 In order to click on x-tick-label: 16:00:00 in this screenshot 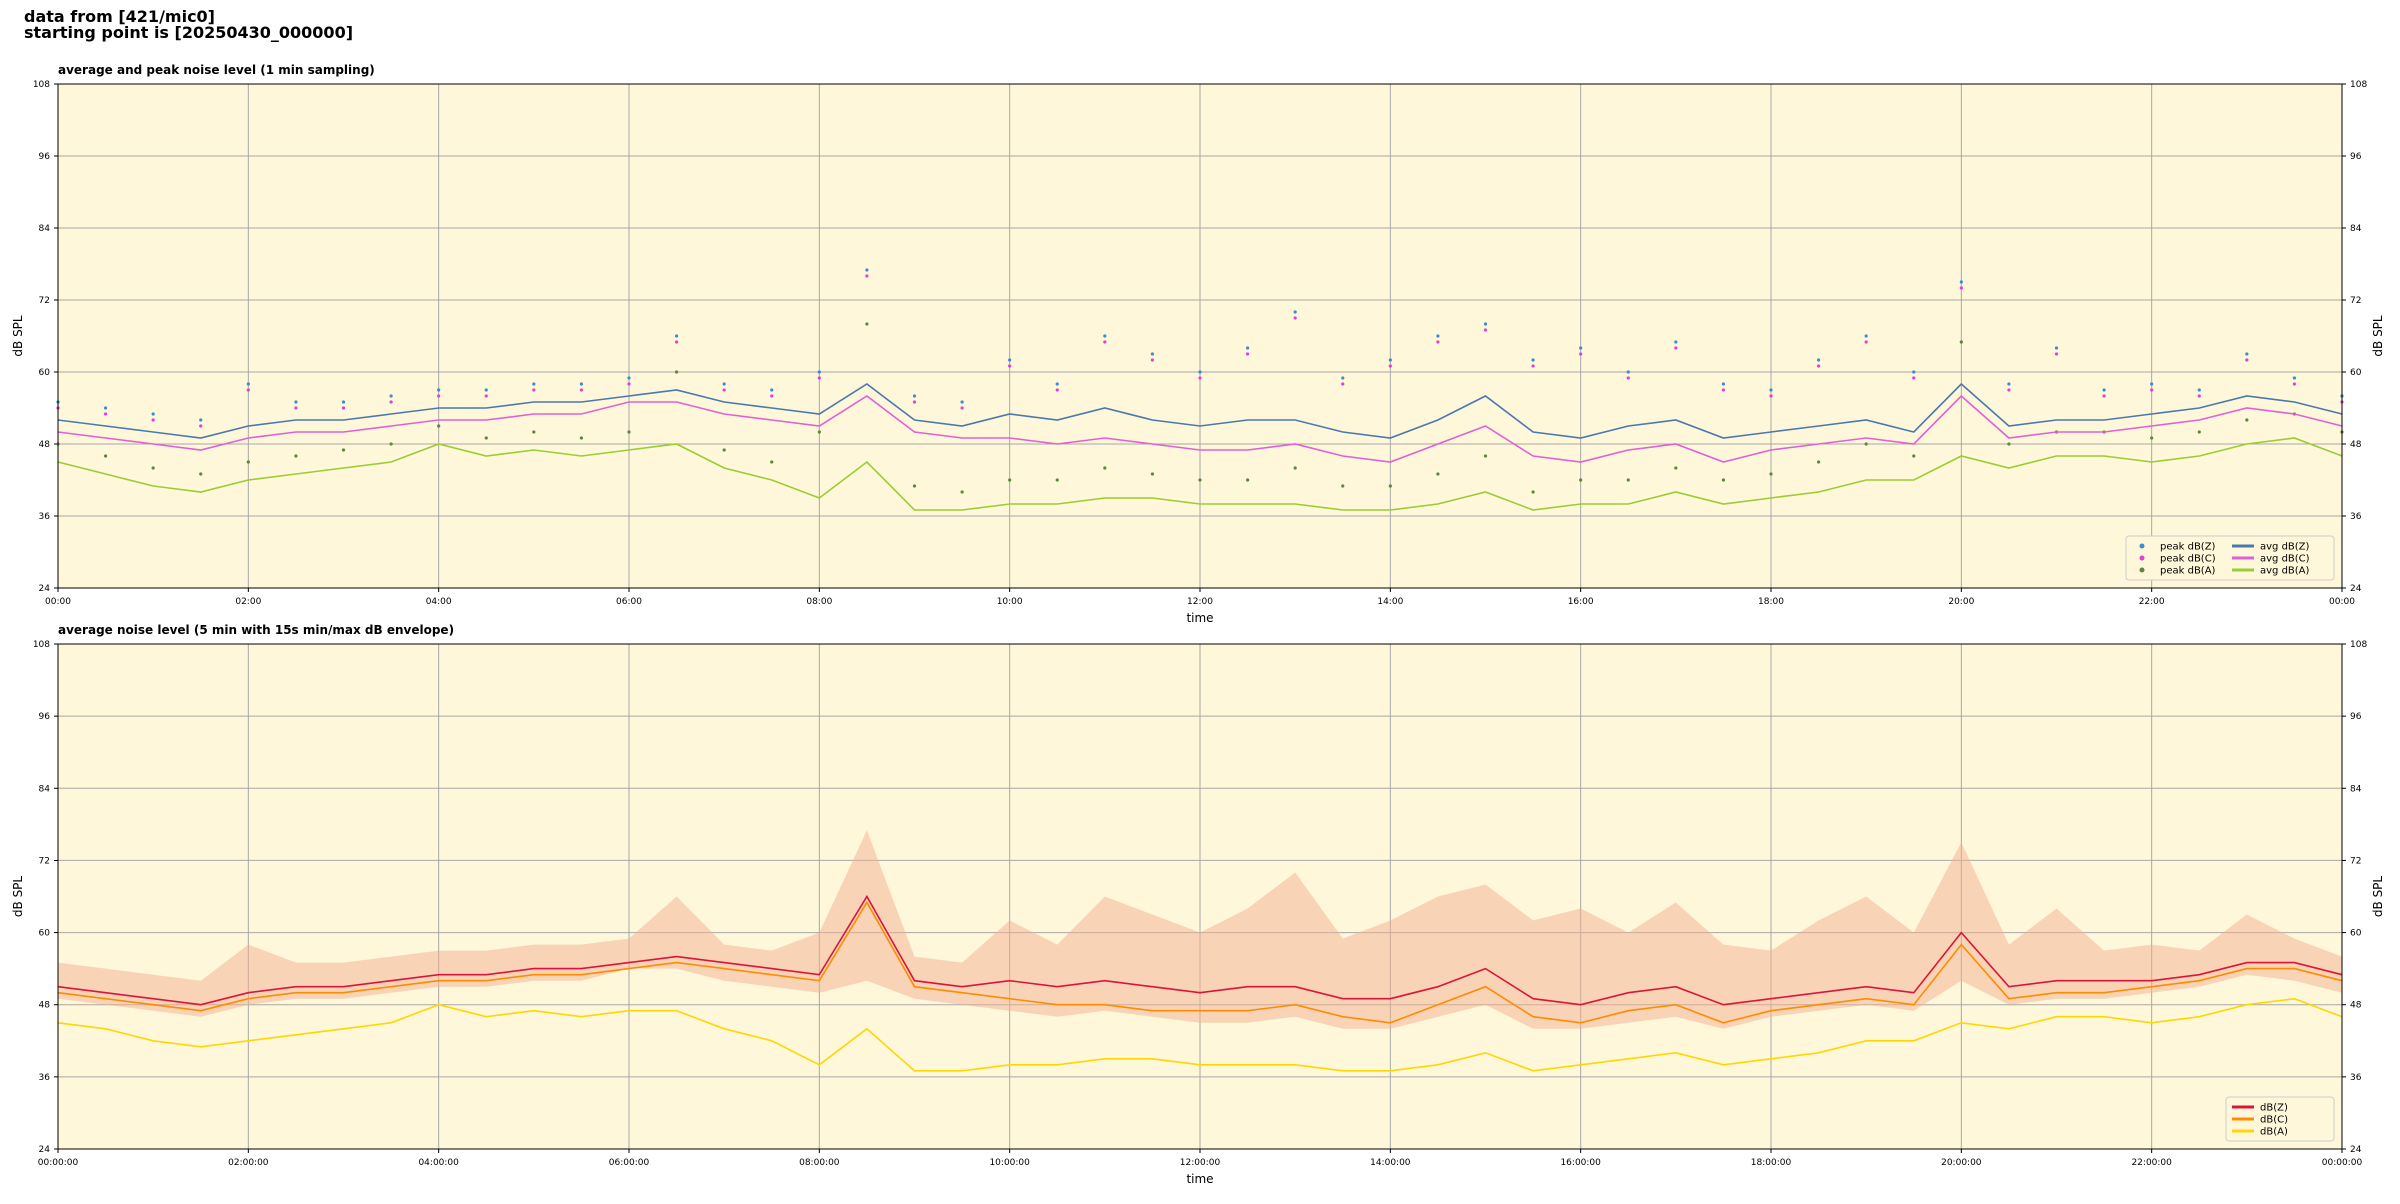, I will do `click(1580, 1163)`.